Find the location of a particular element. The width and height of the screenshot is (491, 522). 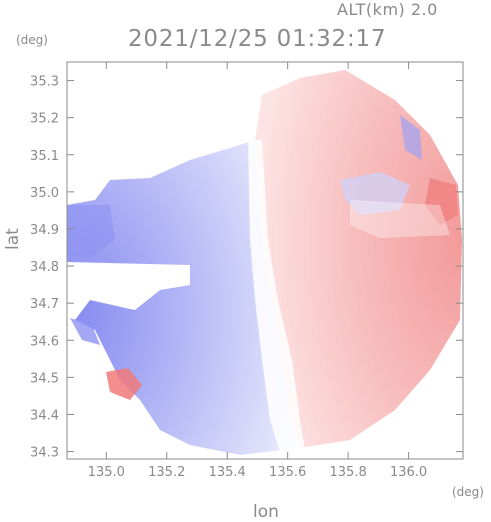

x-tick-label: 136.0 is located at coordinates (408, 472).